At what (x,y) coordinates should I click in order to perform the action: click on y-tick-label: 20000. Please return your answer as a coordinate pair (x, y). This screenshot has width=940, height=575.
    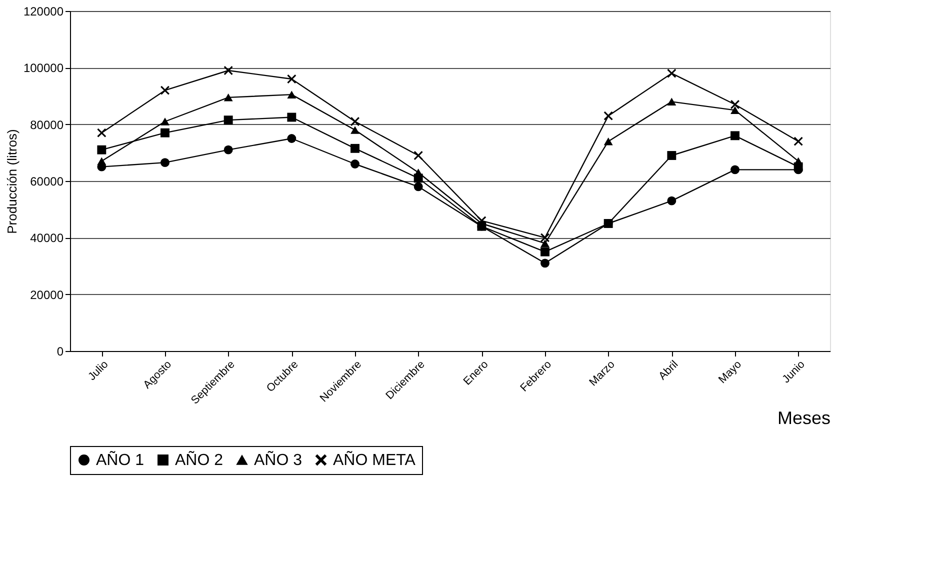
    Looking at the image, I should click on (47, 295).